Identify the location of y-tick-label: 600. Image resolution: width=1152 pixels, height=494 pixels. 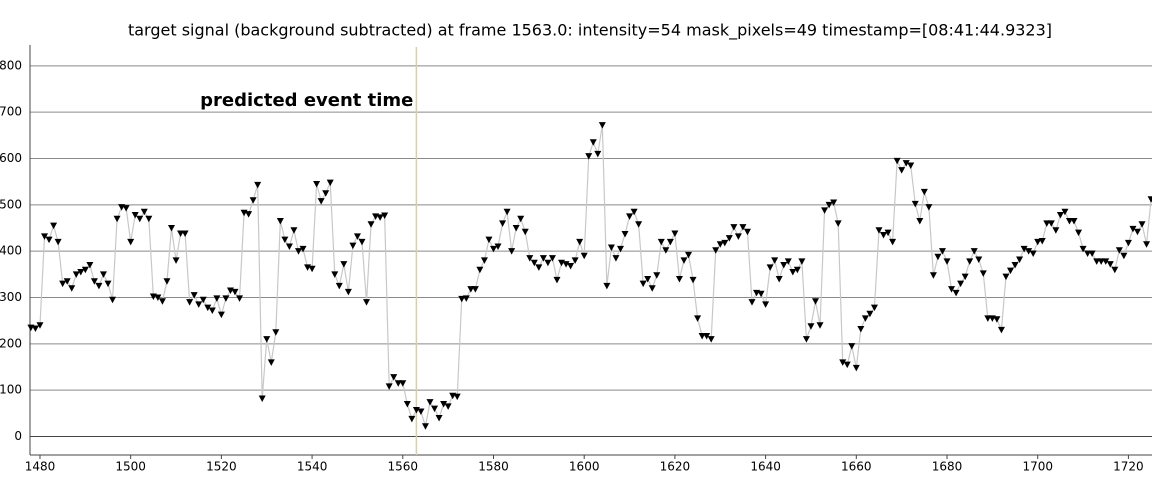
(11, 158).